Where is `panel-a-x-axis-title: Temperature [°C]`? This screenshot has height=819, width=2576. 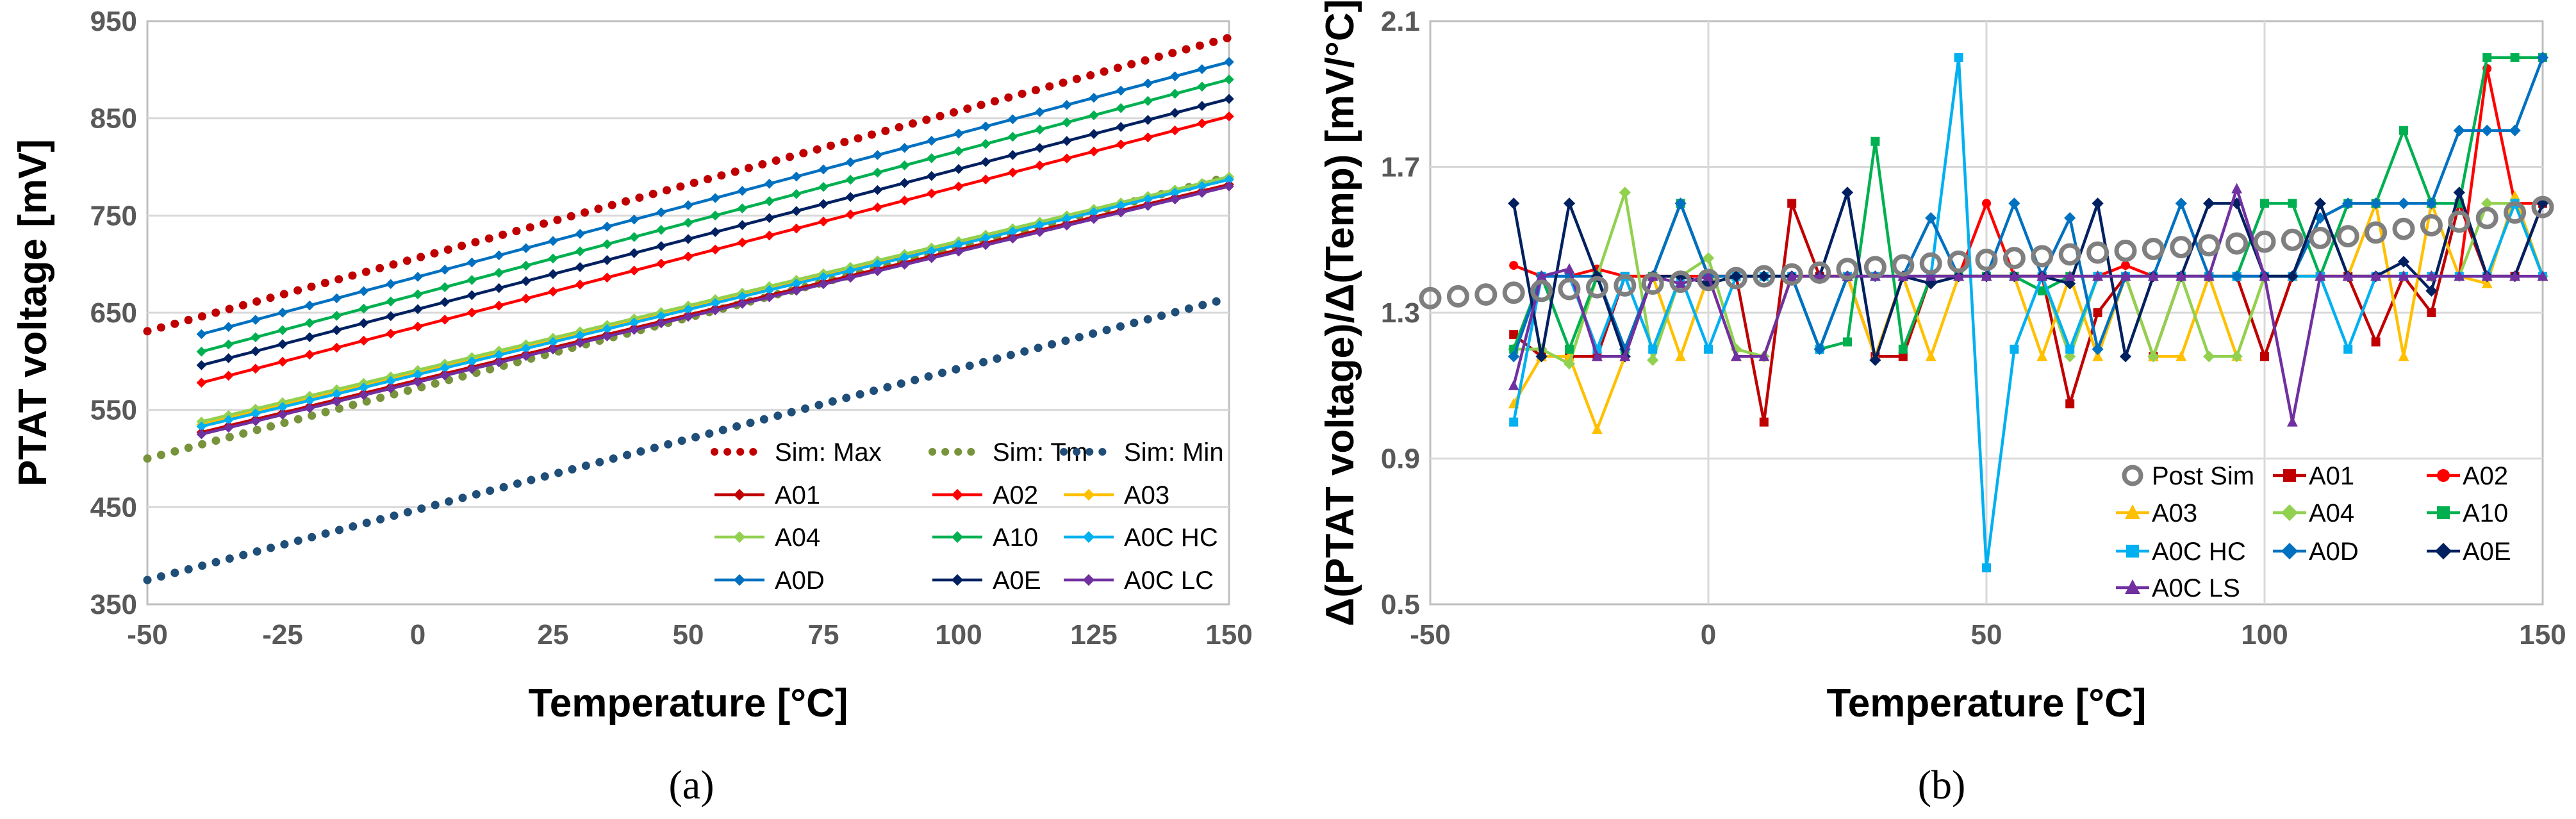 panel-a-x-axis-title: Temperature [°C] is located at coordinates (688, 703).